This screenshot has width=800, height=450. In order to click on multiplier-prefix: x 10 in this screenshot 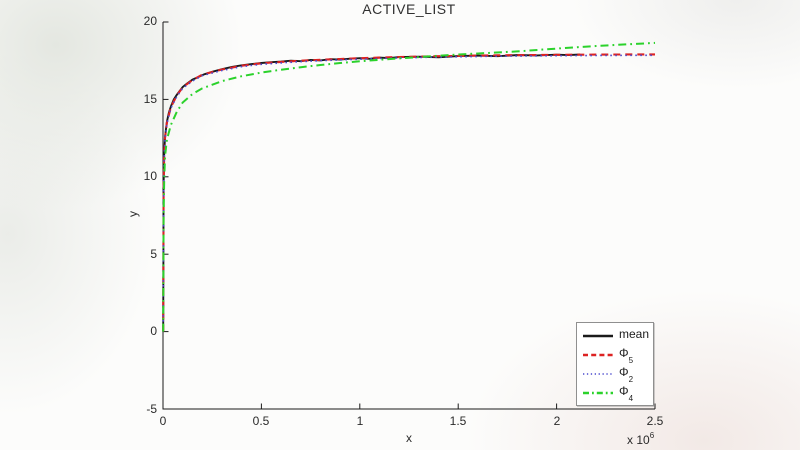, I will do `click(638, 440)`.